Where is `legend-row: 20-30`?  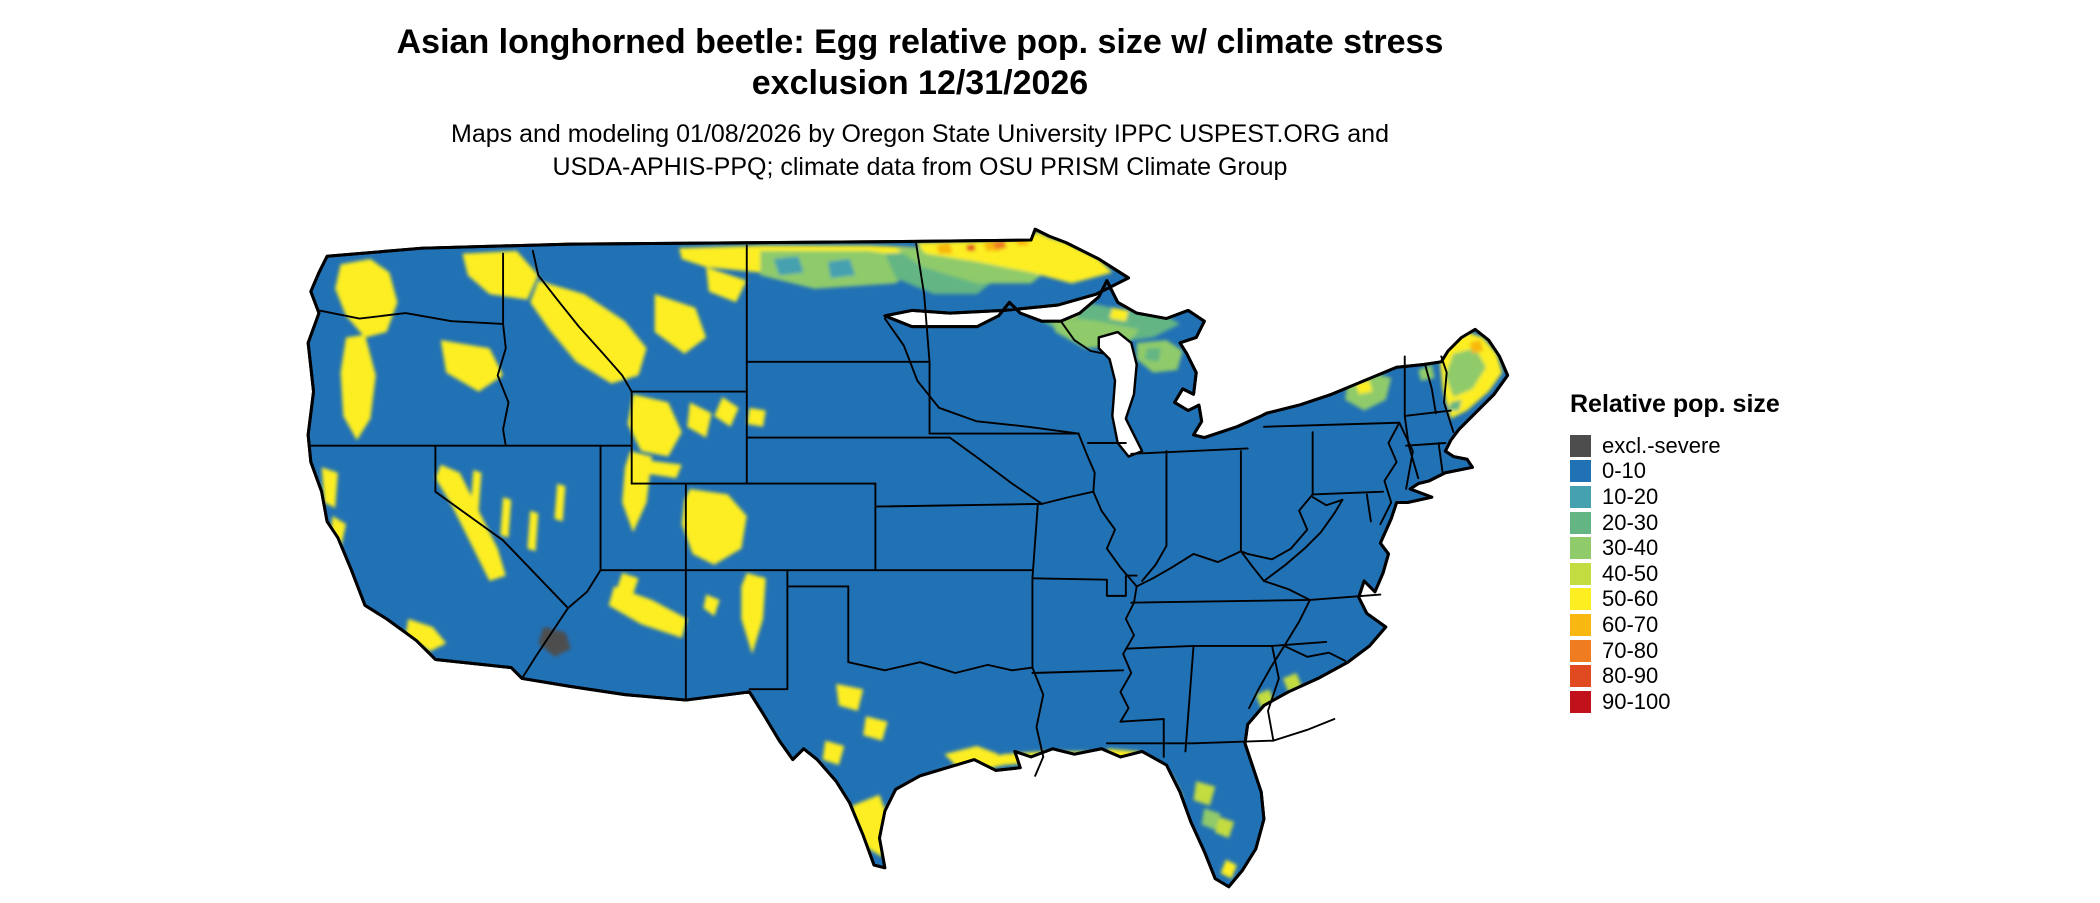
legend-row: 20-30 is located at coordinates (1675, 523).